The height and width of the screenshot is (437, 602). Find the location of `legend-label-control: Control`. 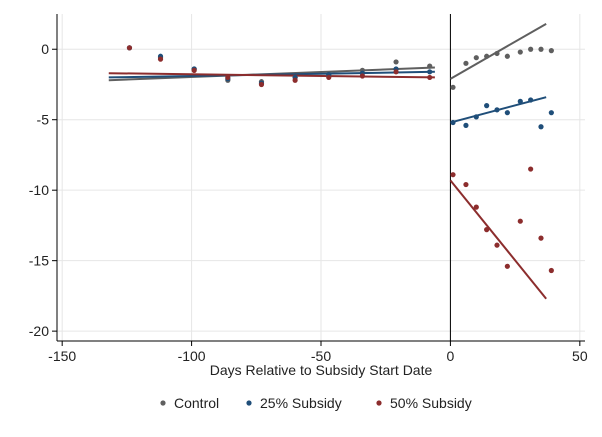

legend-label-control: Control is located at coordinates (196, 403).